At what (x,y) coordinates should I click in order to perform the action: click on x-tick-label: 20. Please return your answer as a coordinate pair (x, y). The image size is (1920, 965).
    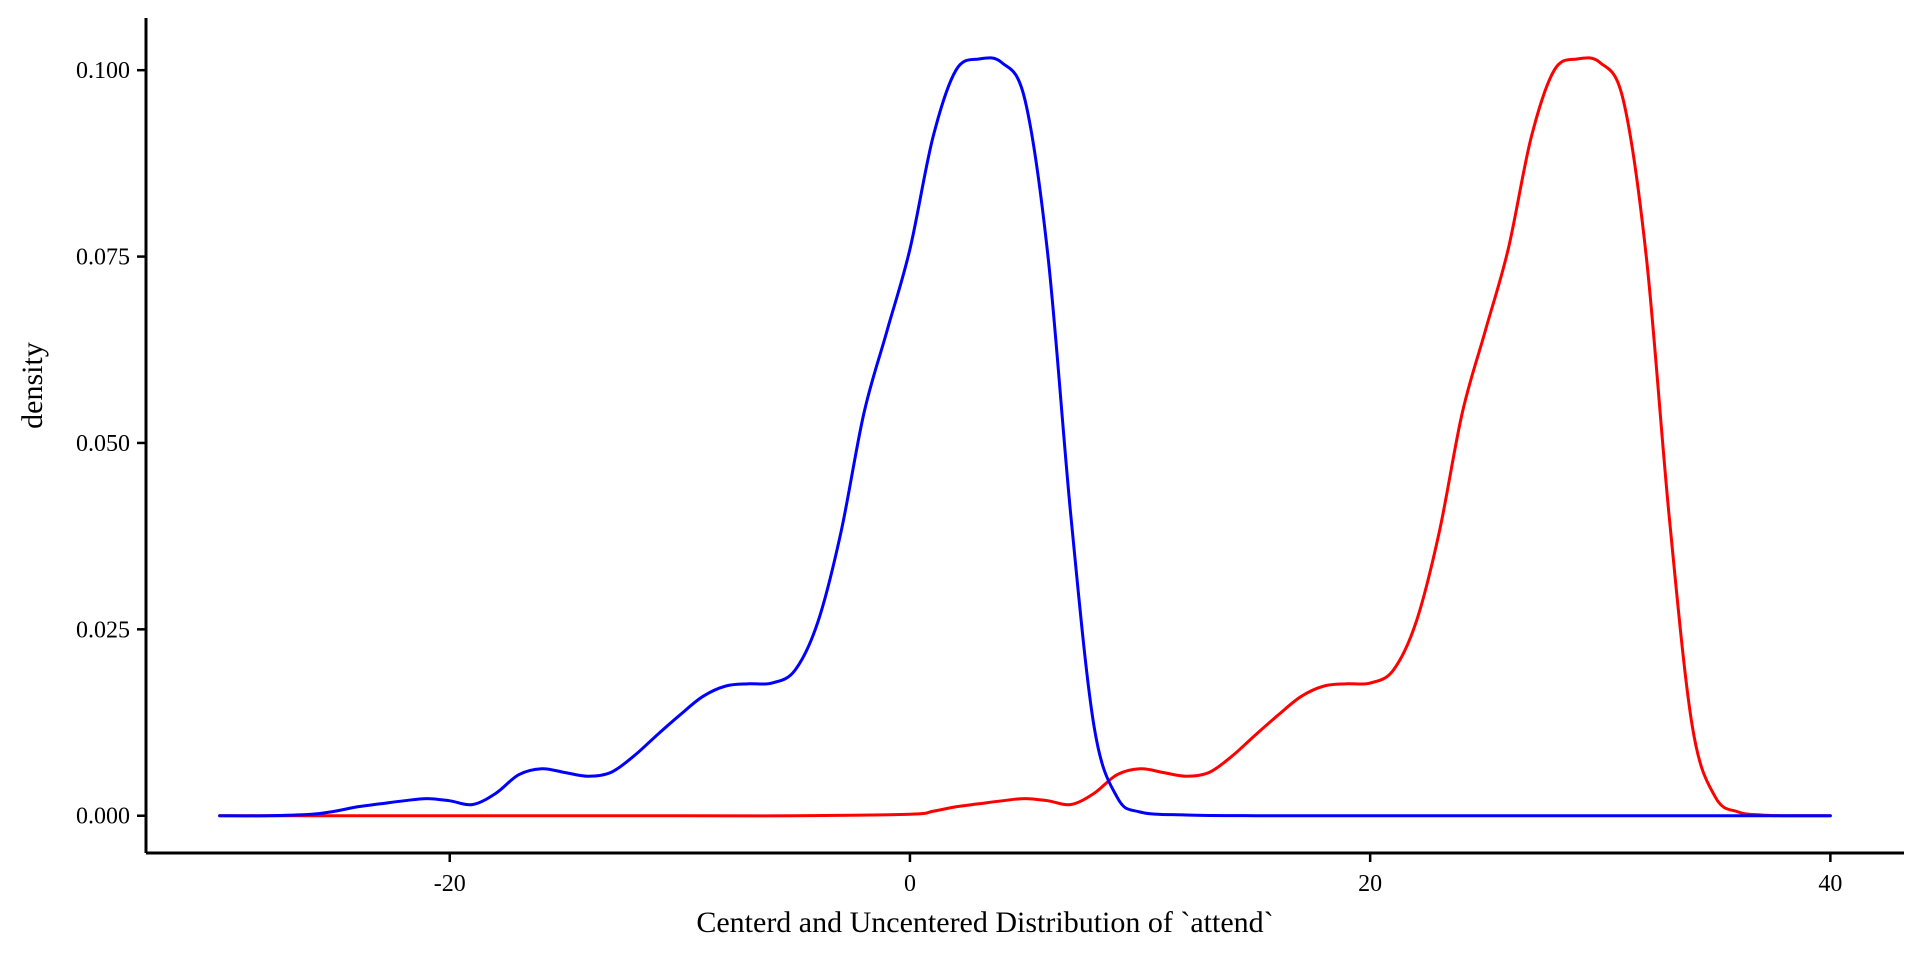
    Looking at the image, I should click on (1370, 884).